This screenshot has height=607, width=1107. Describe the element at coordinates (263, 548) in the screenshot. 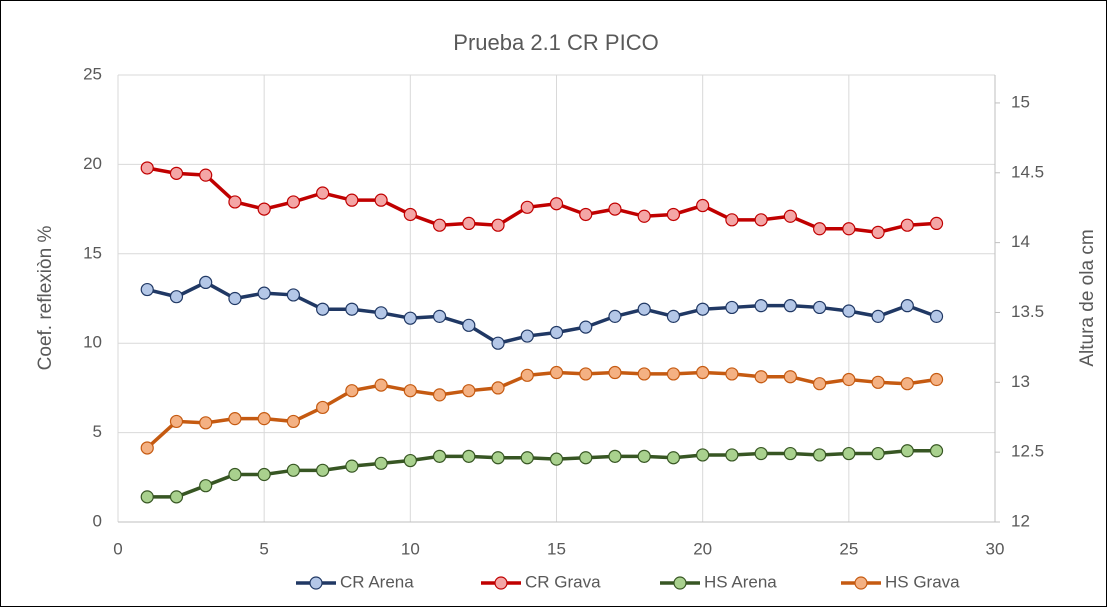

I see `x-tick-label: 5` at that location.